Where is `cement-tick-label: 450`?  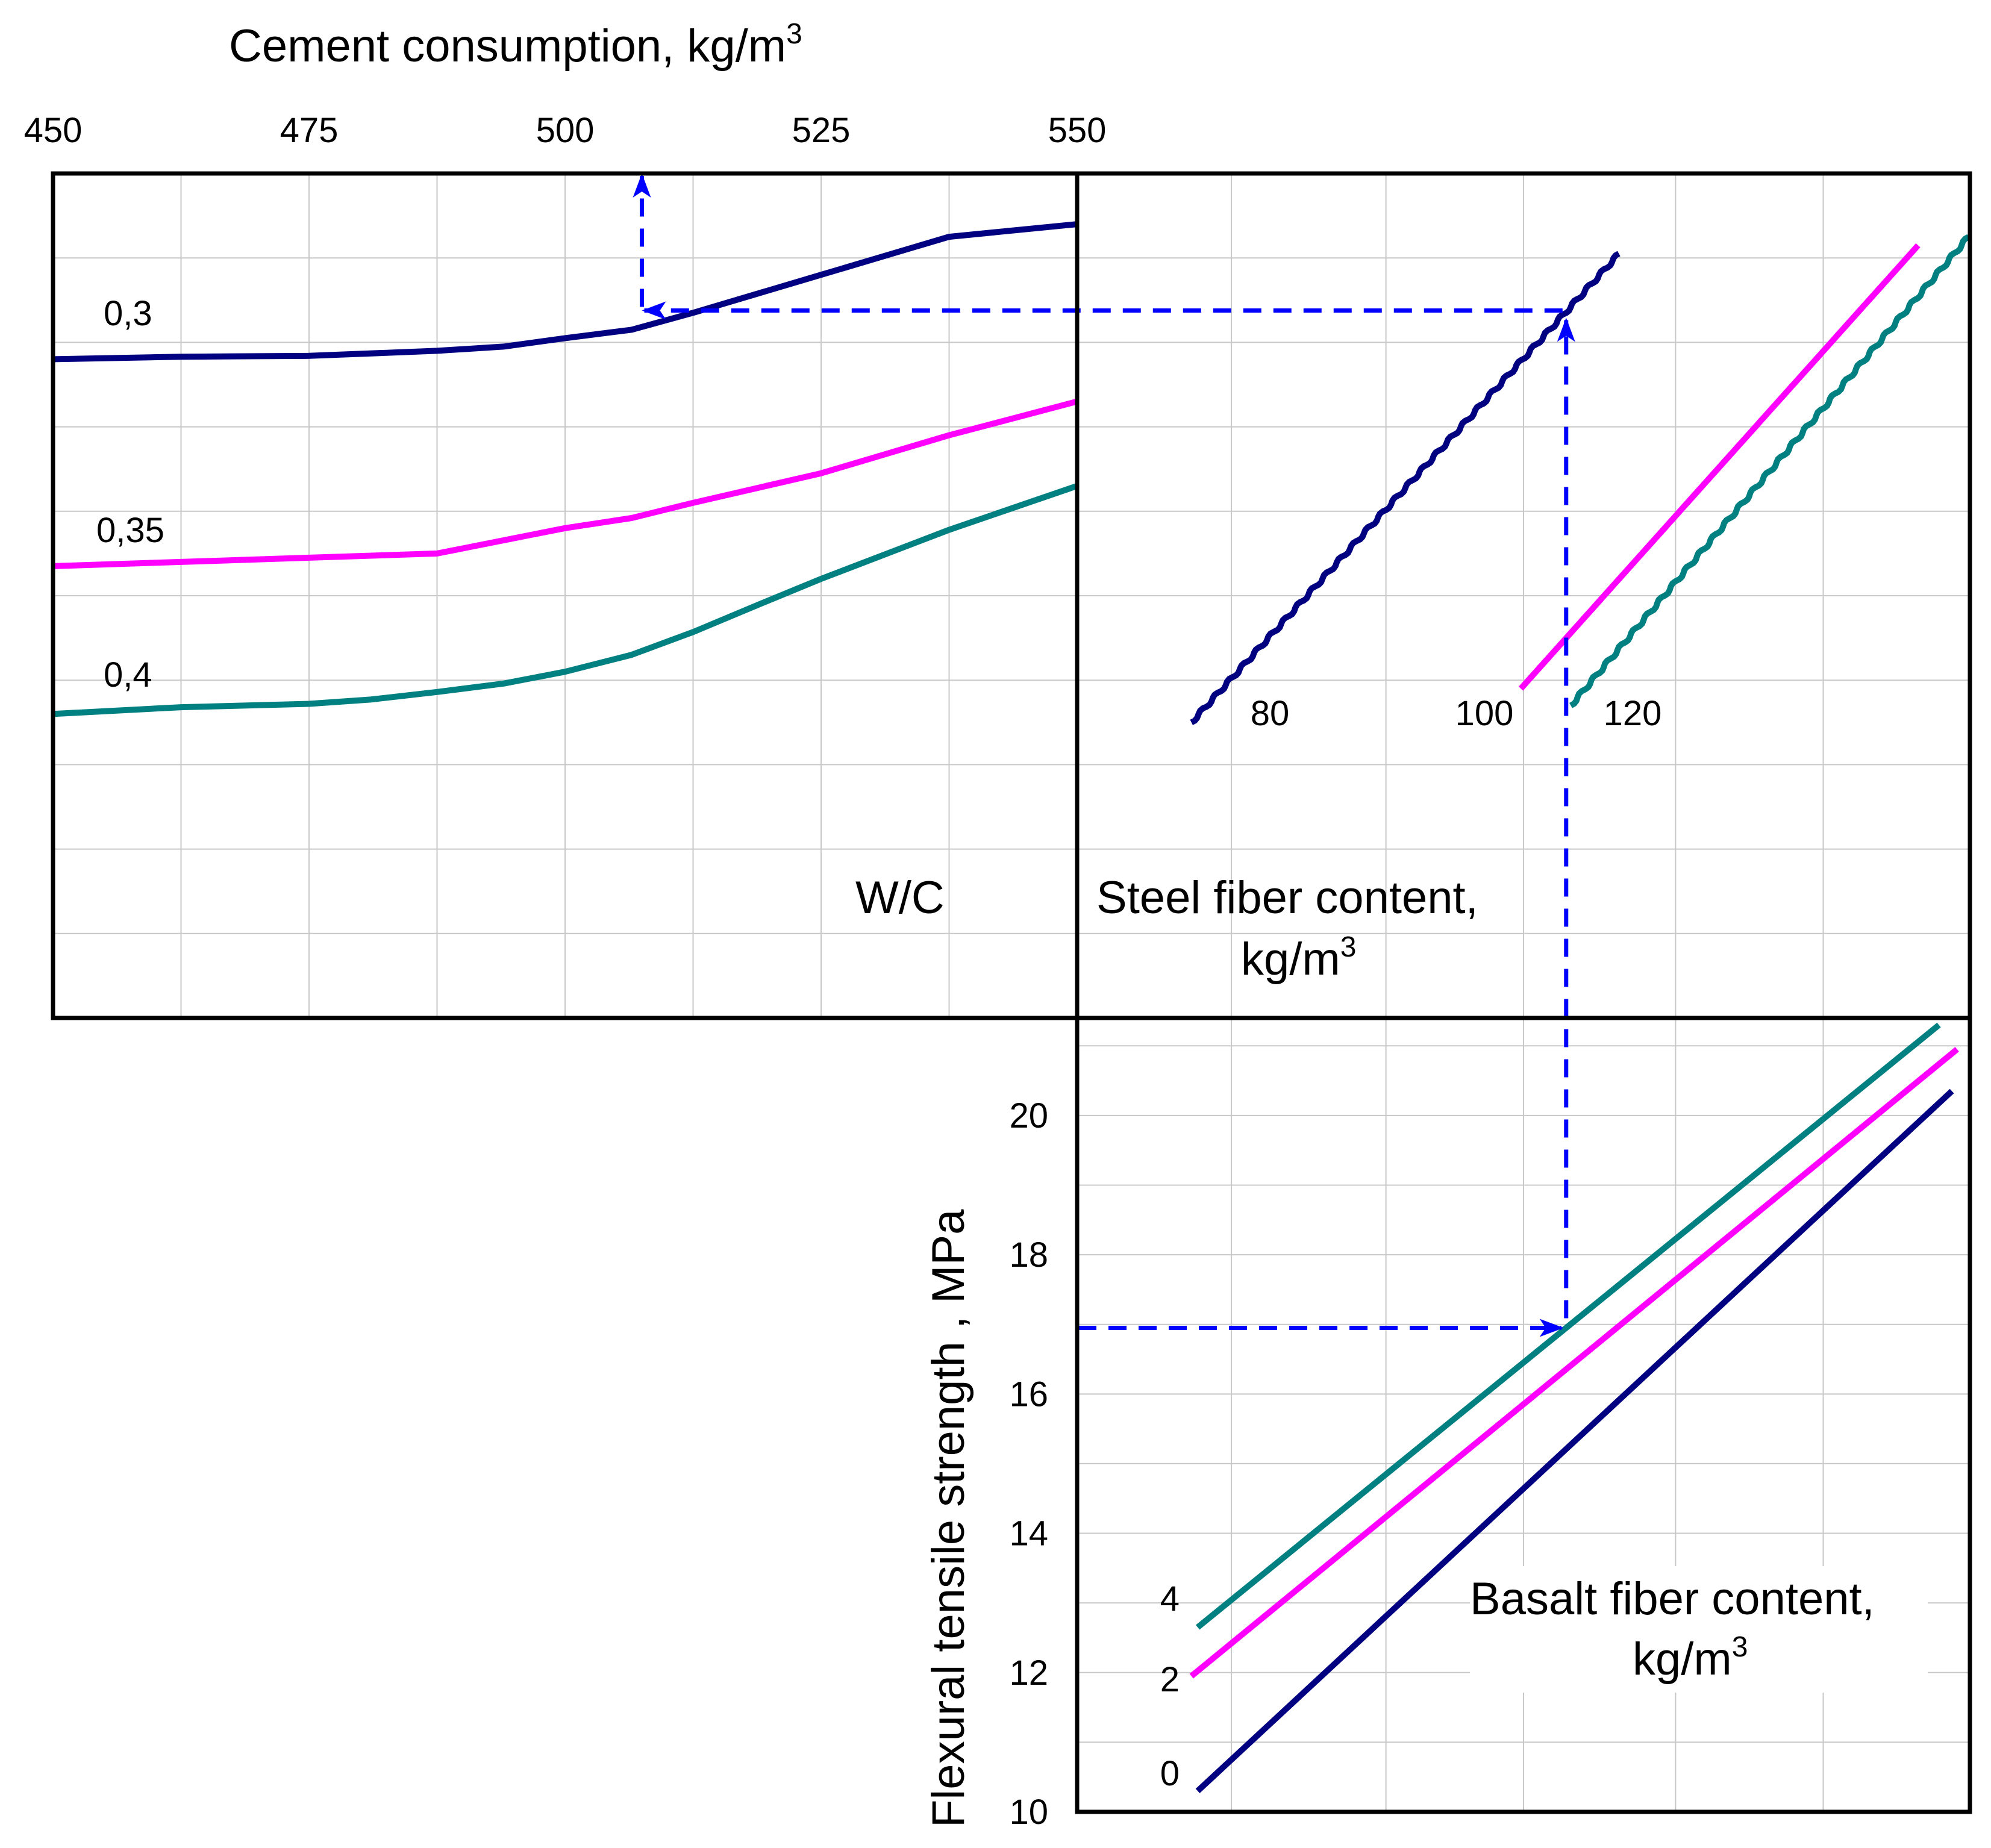
cement-tick-label: 450 is located at coordinates (53, 130).